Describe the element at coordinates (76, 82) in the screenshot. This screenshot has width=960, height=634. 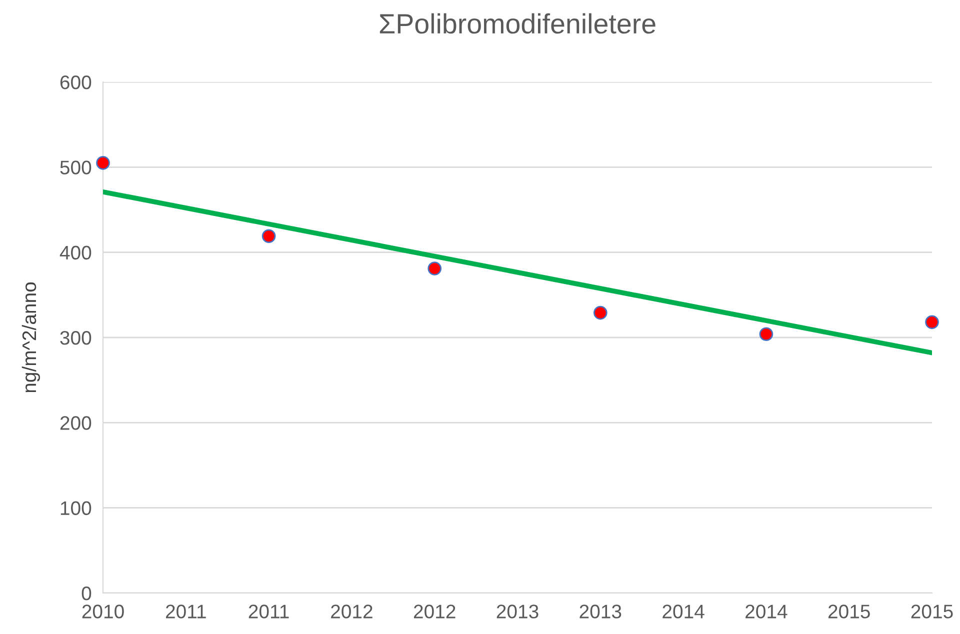
I see `y-tick-label: 600` at that location.